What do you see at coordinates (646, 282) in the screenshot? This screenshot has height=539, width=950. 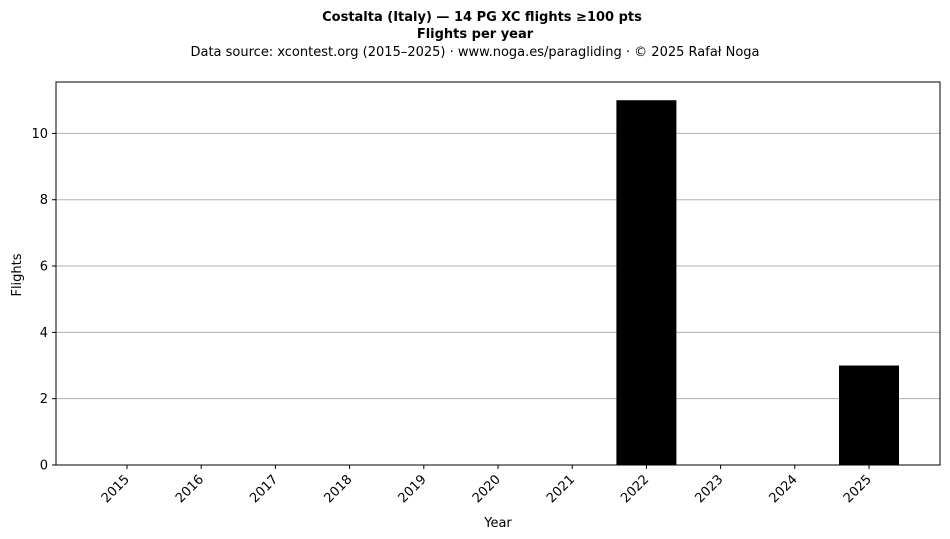 I see `bar-2022` at bounding box center [646, 282].